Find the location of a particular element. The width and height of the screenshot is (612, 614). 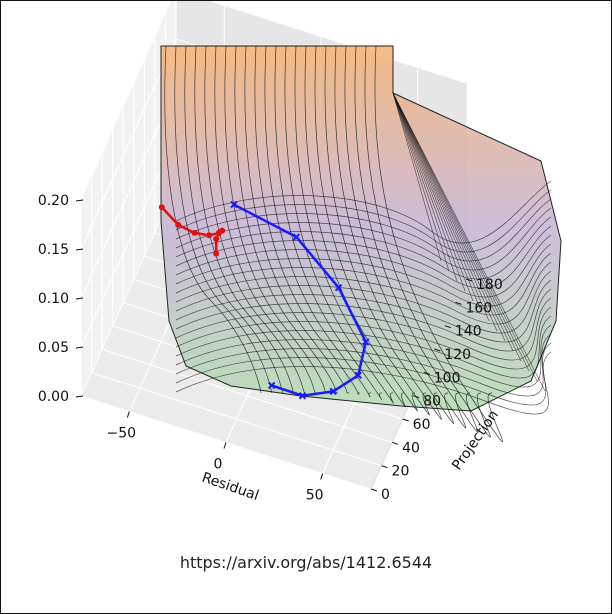

z-tick-label: 0.10 is located at coordinates (53, 299).